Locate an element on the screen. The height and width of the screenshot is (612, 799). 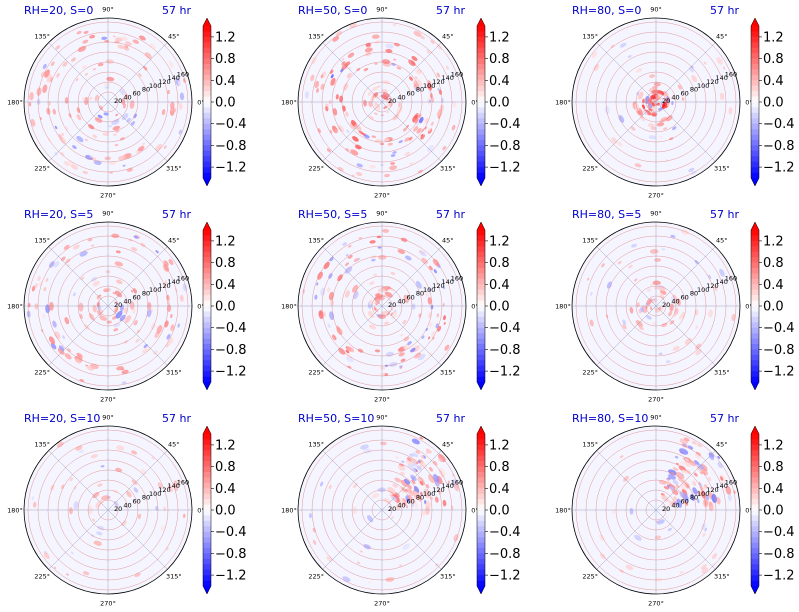
angular-tick-label: 135° is located at coordinates (316, 37).